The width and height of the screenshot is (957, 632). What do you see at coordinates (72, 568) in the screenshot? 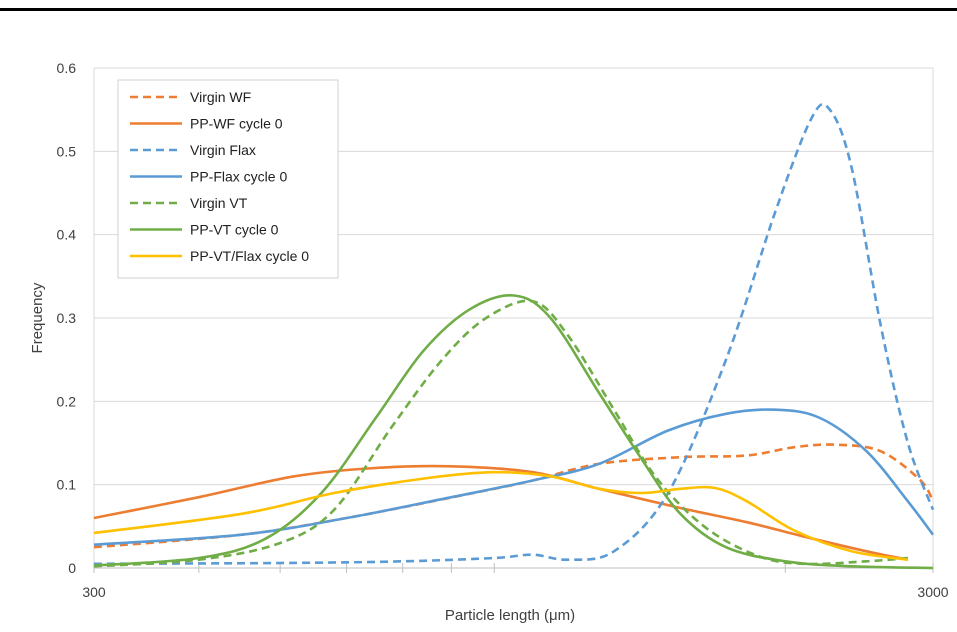
I see `y-tick-label: 0` at bounding box center [72, 568].